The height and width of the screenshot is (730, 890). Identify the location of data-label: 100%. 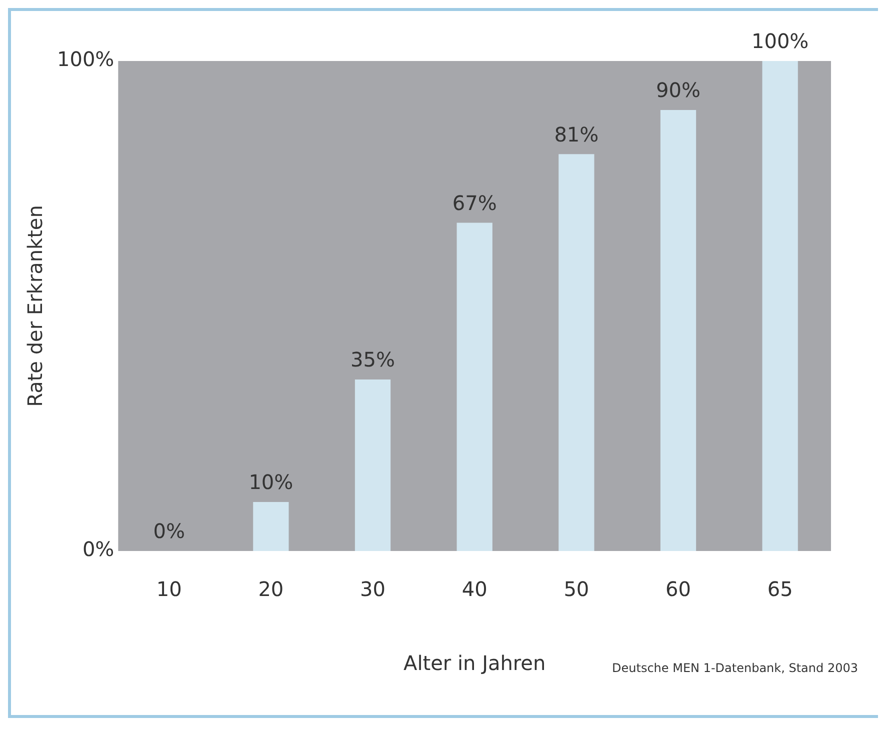
(780, 41).